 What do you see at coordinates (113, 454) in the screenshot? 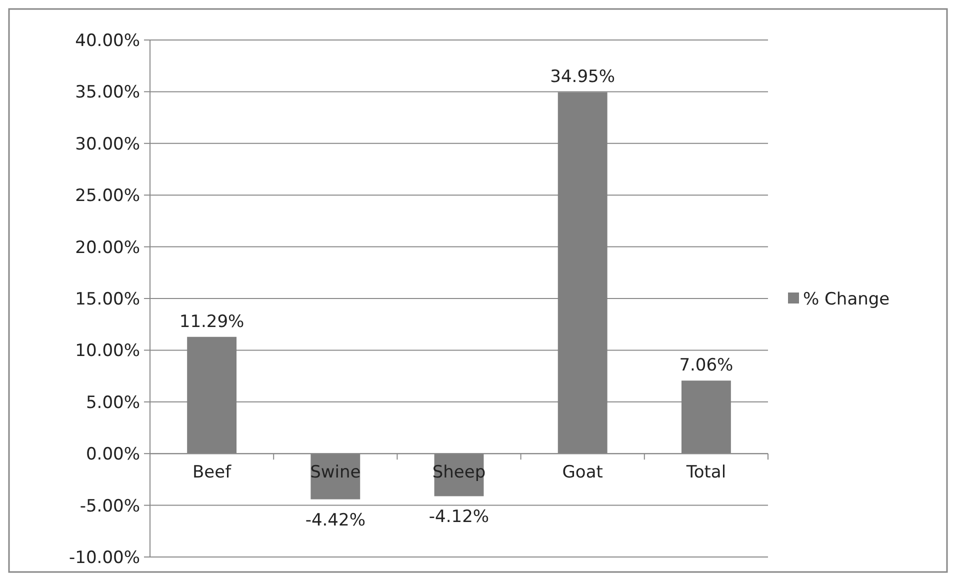
I see `y-tick-label: 0.00%` at bounding box center [113, 454].